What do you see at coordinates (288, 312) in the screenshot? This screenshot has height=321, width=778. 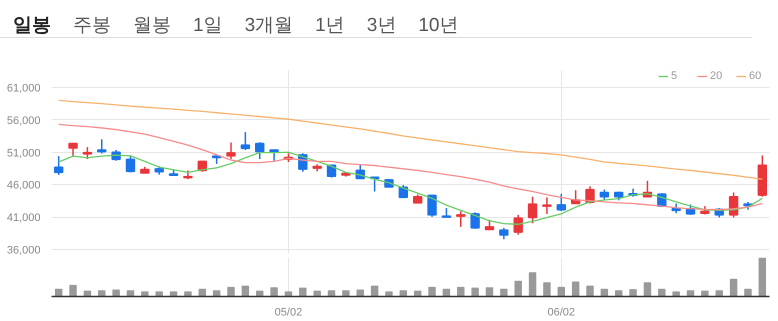 I see `x-tick-label: 05/02` at bounding box center [288, 312].